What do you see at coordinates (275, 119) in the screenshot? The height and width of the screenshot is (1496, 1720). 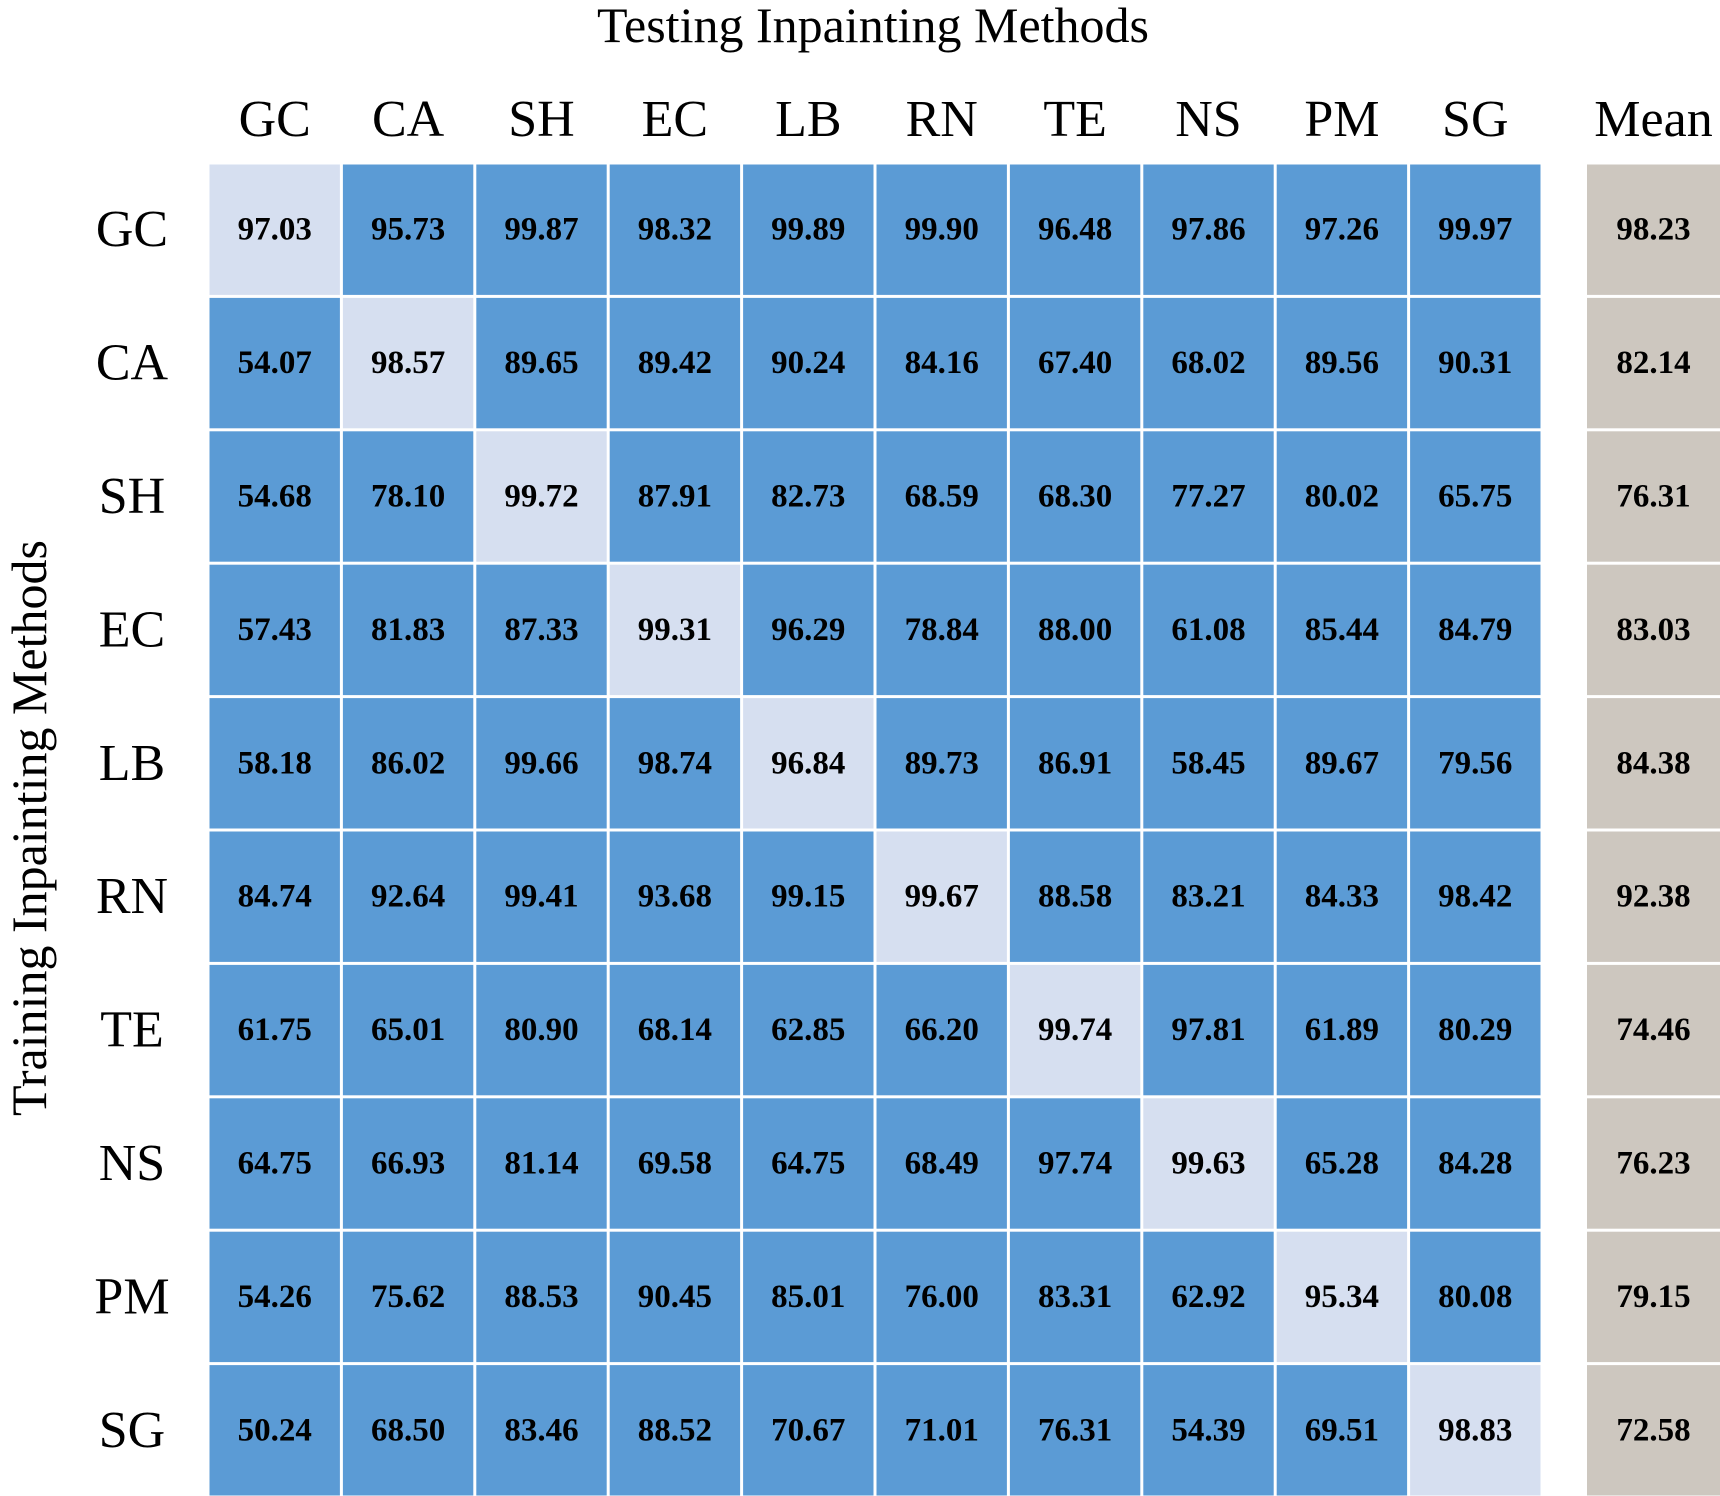 I see `column-label: GC` at bounding box center [275, 119].